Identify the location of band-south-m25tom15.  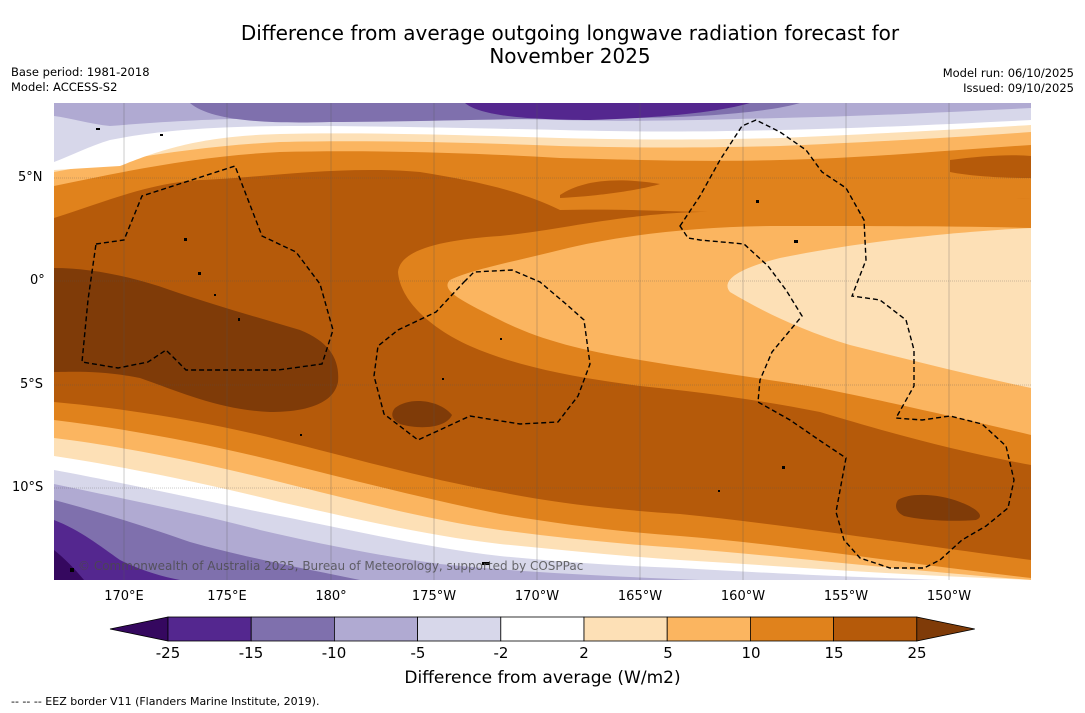
(117, 550).